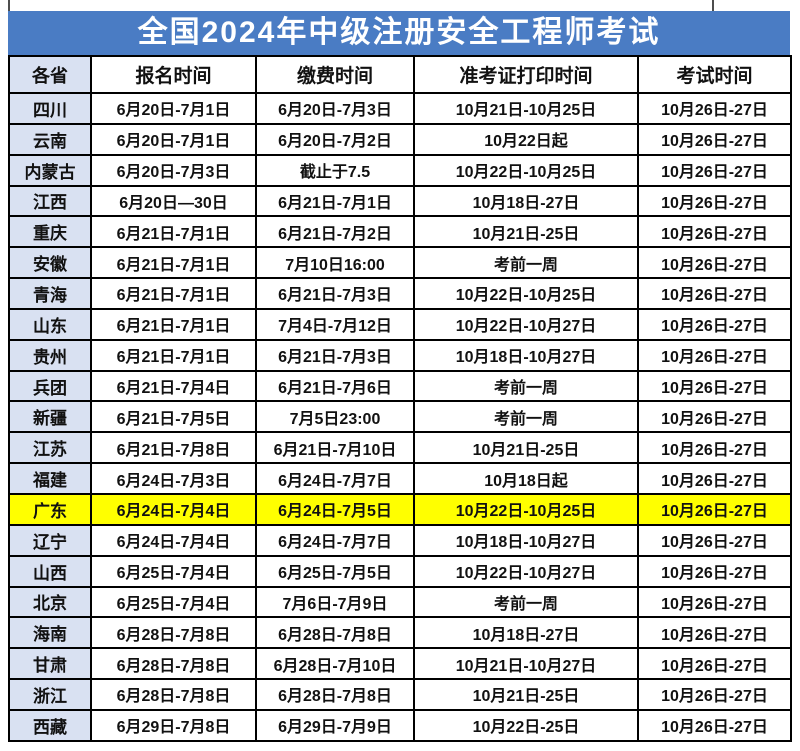 The image size is (800, 751). What do you see at coordinates (50, 725) in the screenshot?
I see `province-cell: 西藏` at bounding box center [50, 725].